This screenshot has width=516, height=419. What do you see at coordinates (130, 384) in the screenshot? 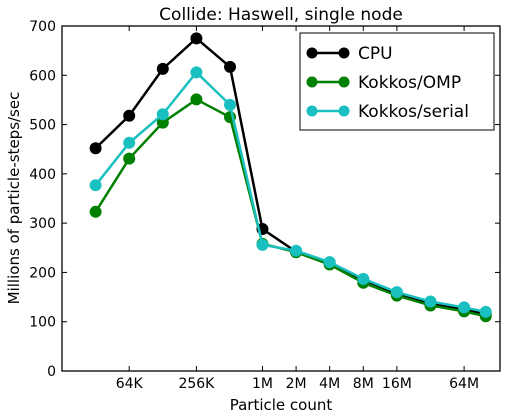
I see `x-tick-label: 64K` at bounding box center [130, 384].